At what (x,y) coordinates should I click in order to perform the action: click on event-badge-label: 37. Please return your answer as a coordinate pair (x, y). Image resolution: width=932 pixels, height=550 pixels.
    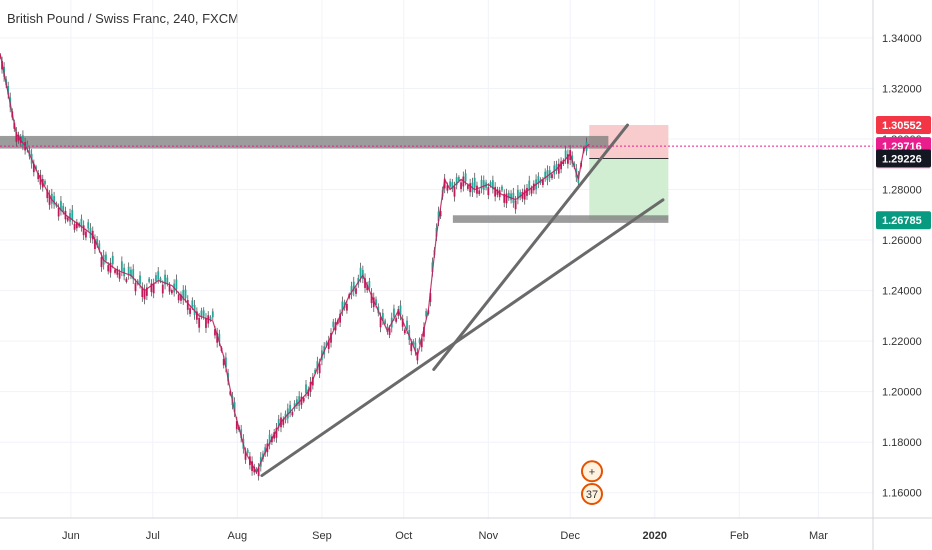
    Looking at the image, I should click on (592, 495).